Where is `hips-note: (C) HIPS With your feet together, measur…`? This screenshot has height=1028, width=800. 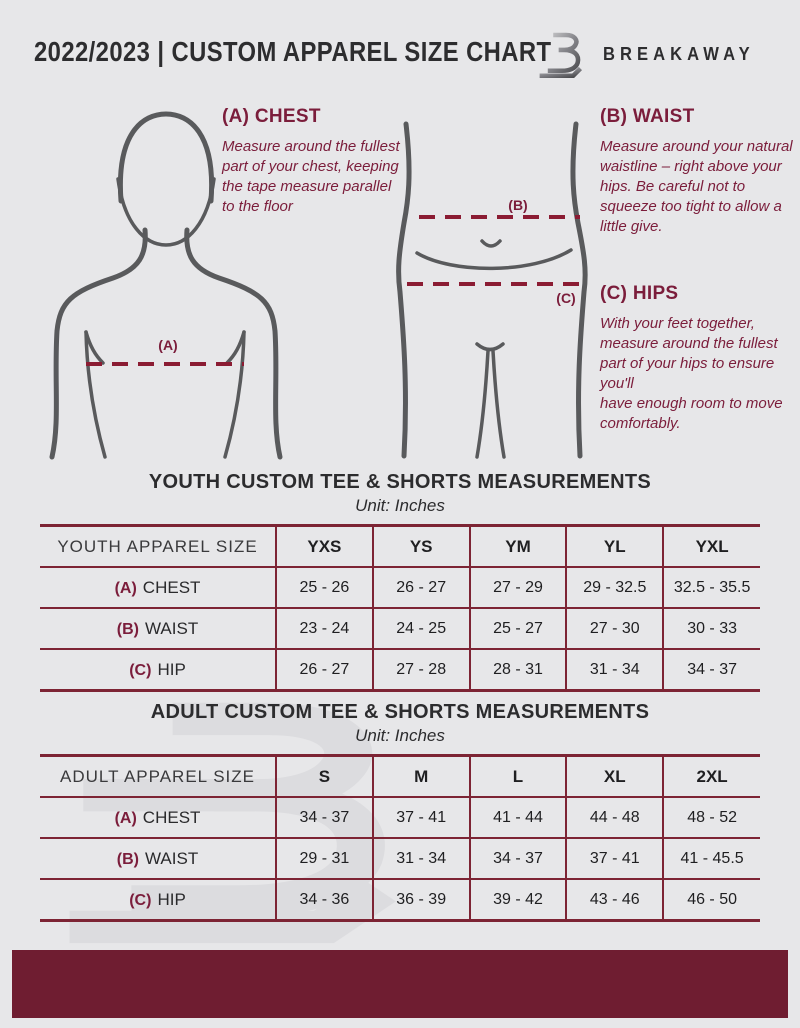
hips-note: (C) HIPS With your feet together, measur… is located at coordinates (698, 359).